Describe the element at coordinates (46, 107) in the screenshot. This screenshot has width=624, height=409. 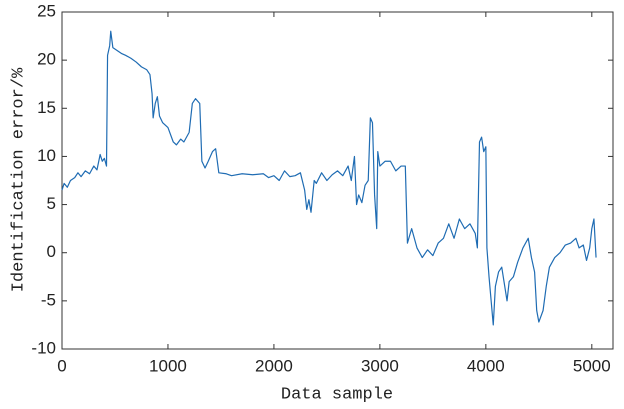
I see `y-tick-label: 15` at that location.